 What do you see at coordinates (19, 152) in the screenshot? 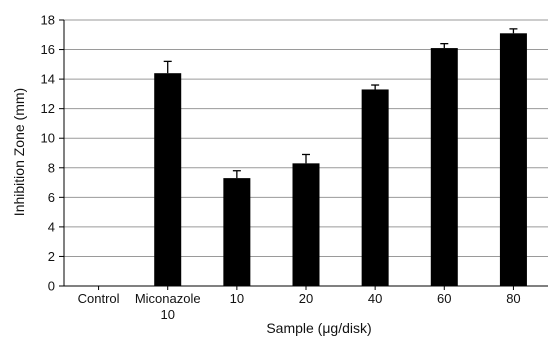
I see `y-axis-title: Inhibition Zone (mm)` at bounding box center [19, 152].